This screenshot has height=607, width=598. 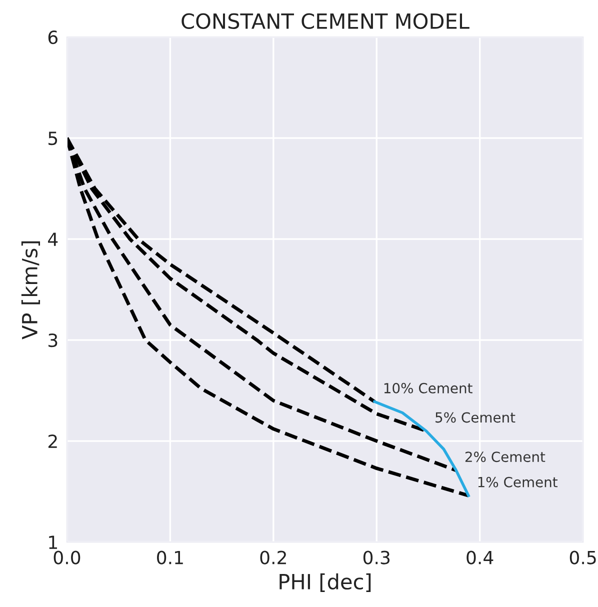 I want to click on series-label: 10% Cement, so click(x=428, y=388).